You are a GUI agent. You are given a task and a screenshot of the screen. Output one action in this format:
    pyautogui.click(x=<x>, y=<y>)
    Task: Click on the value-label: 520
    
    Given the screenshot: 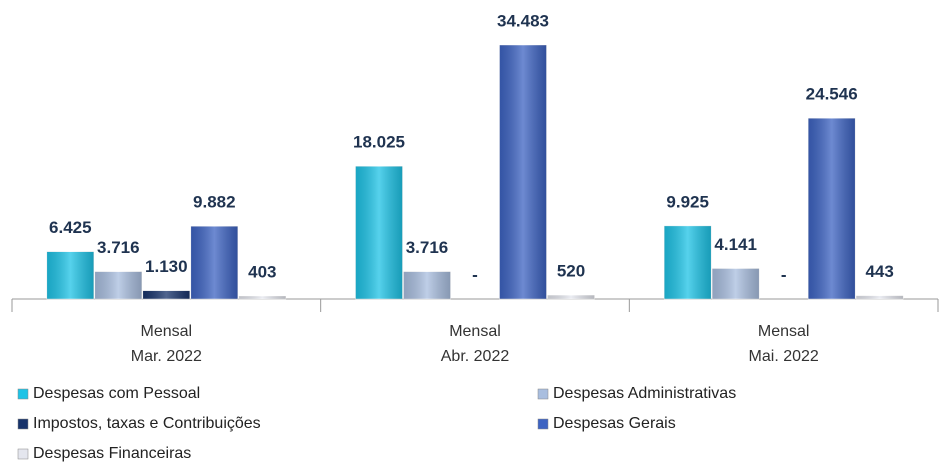 What is the action you would take?
    pyautogui.click(x=571, y=271)
    